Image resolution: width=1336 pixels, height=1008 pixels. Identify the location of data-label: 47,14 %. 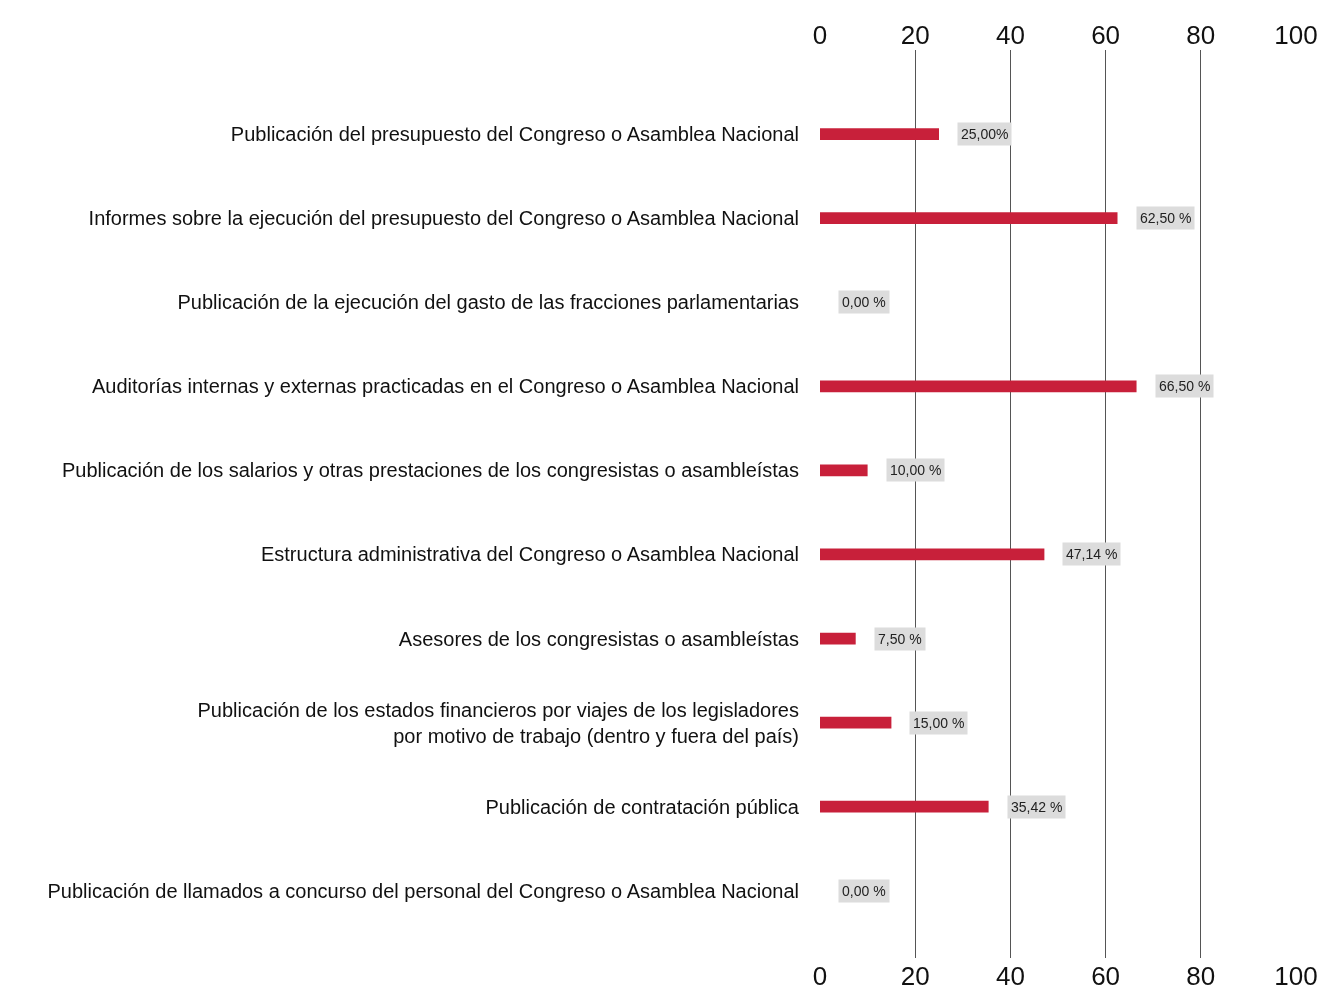
(1092, 554).